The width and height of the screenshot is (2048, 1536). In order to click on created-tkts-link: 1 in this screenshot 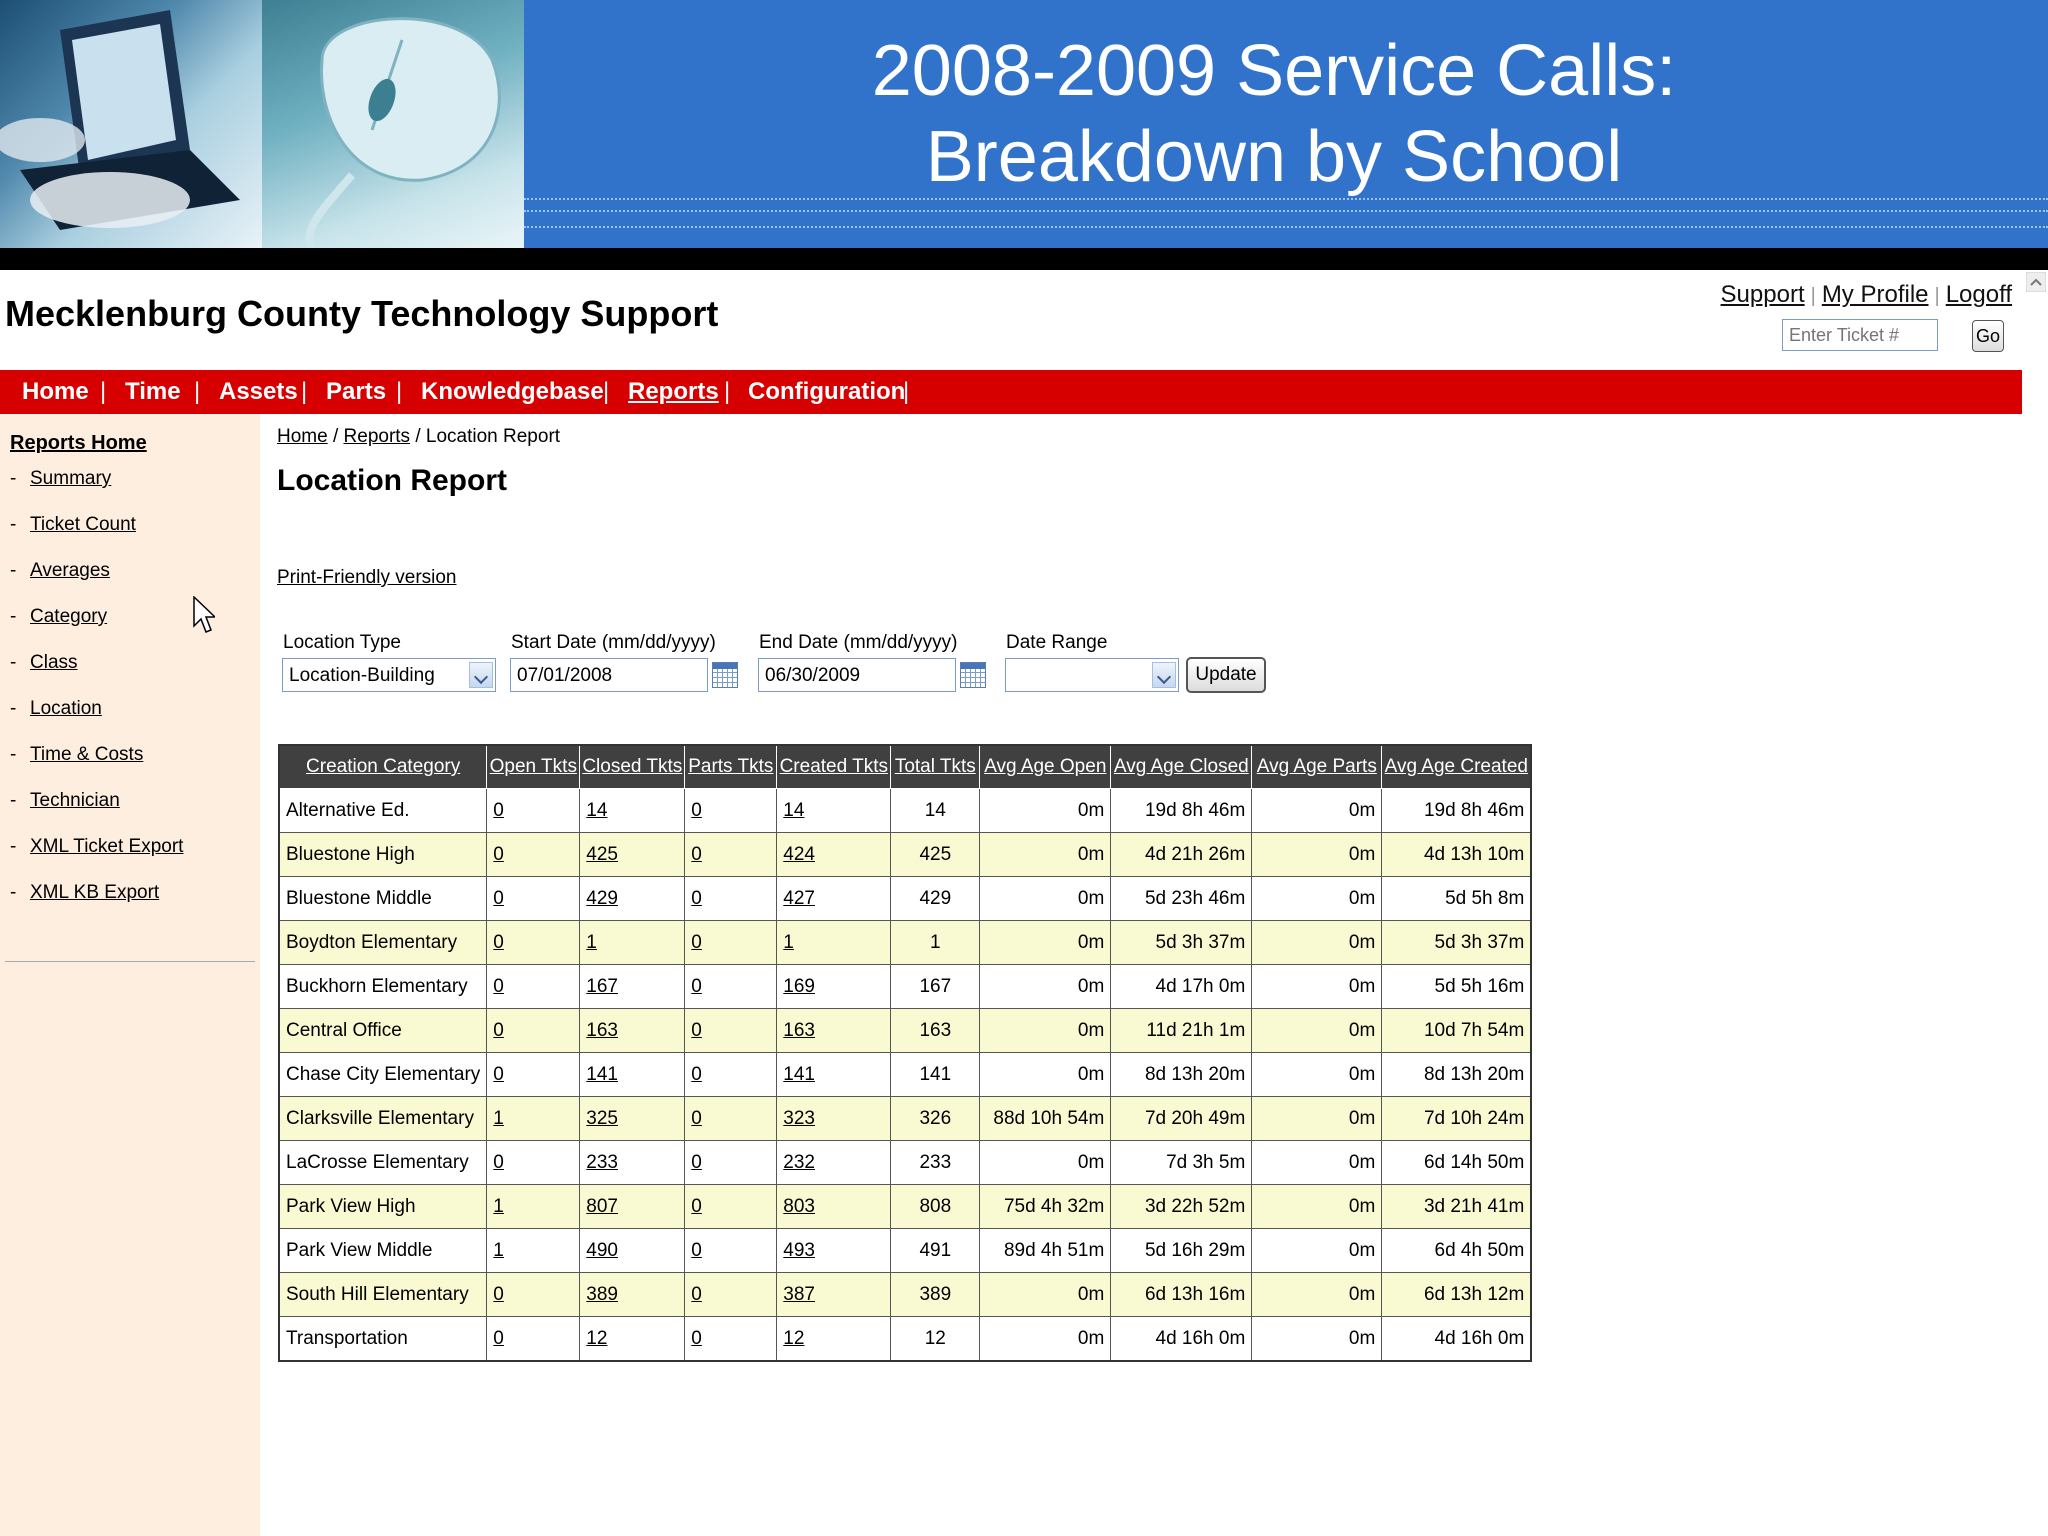, I will do `click(788, 942)`.